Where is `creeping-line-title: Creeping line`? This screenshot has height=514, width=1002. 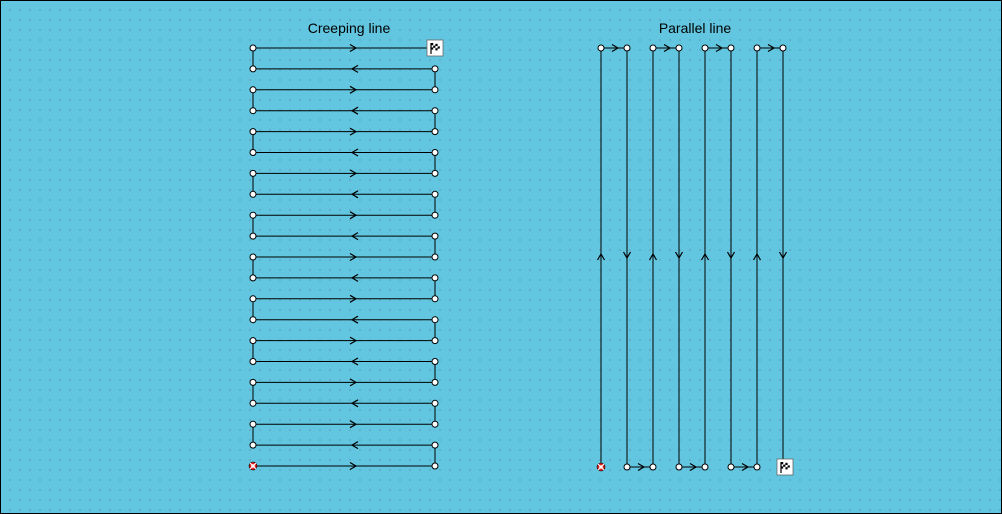
creeping-line-title: Creeping line is located at coordinates (349, 28).